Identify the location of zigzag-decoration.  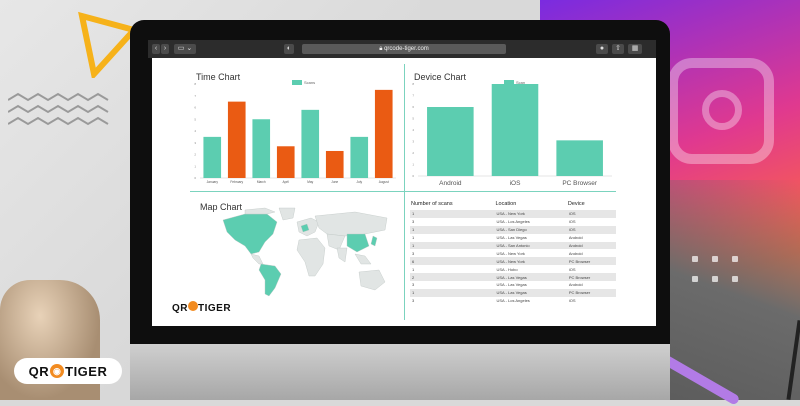
(58, 109).